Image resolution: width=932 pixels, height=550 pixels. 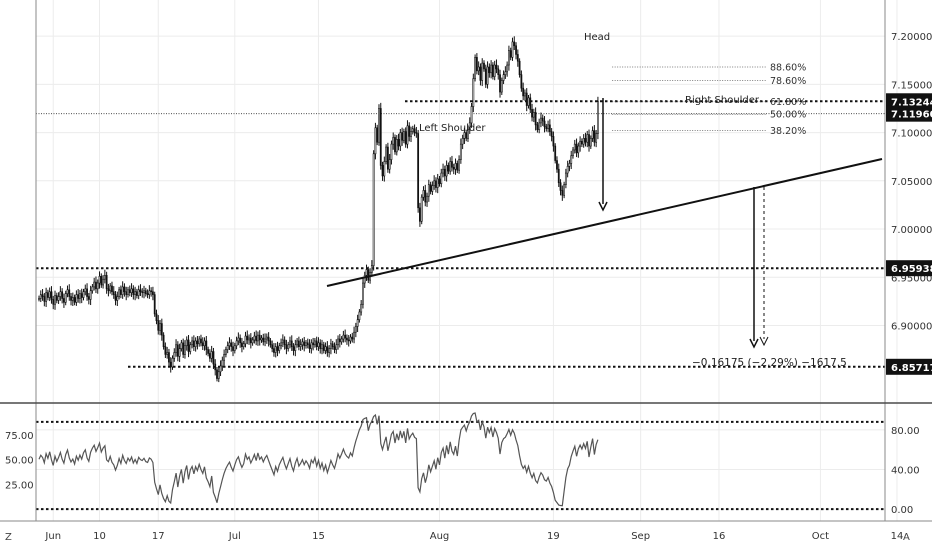 I want to click on fib-level-label: 61.80%, so click(x=788, y=102).